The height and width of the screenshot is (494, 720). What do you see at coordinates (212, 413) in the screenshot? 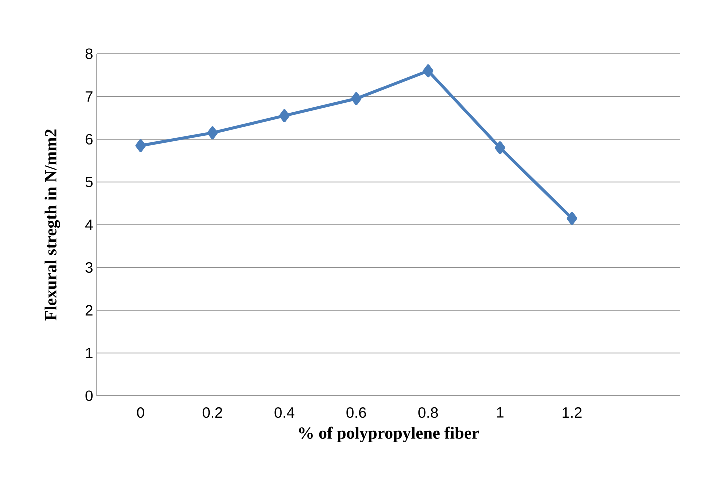
I see `x-tick-label: 0.2` at bounding box center [212, 413].